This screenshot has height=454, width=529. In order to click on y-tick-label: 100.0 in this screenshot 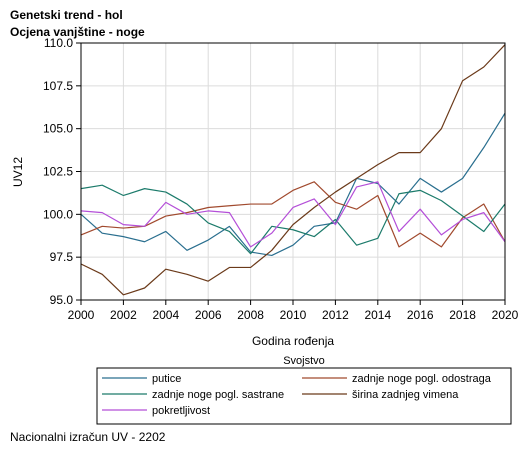, I will do `click(58, 214)`.